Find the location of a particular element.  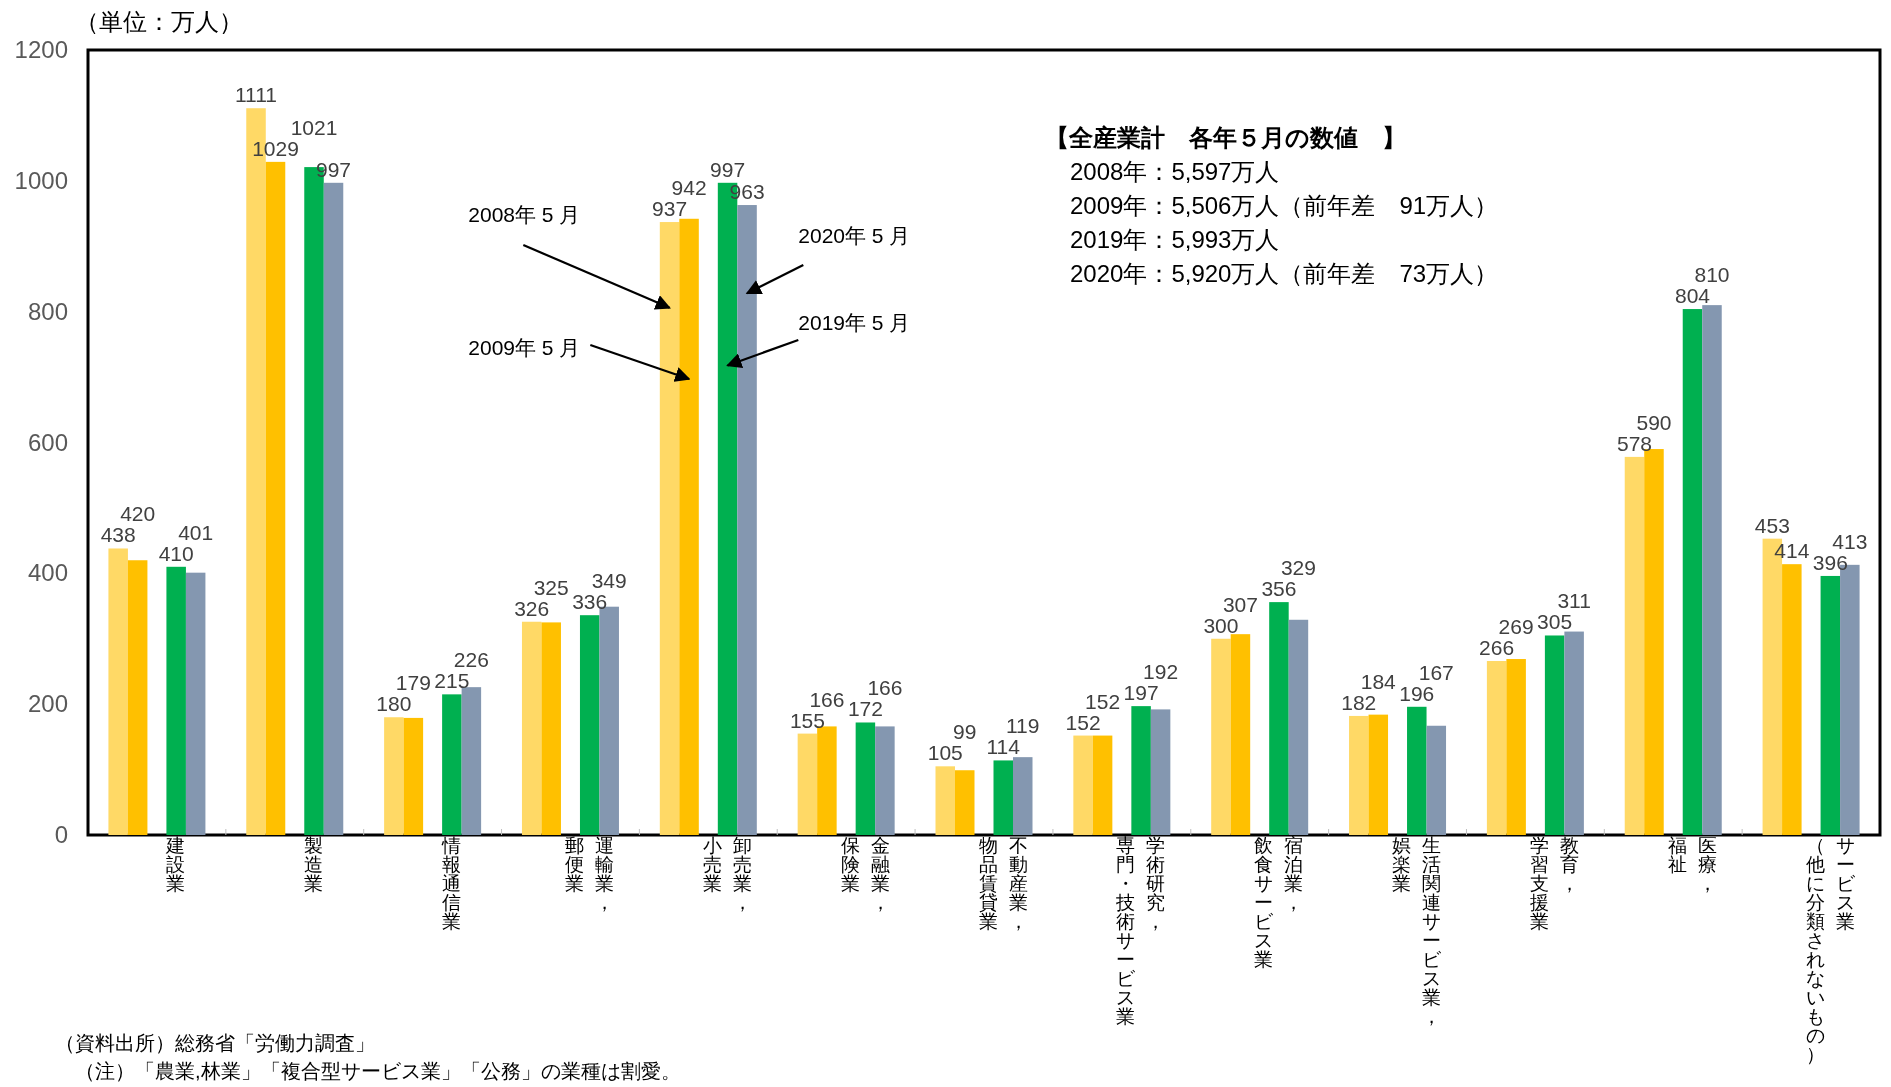

data-label: 329 is located at coordinates (1298, 568).